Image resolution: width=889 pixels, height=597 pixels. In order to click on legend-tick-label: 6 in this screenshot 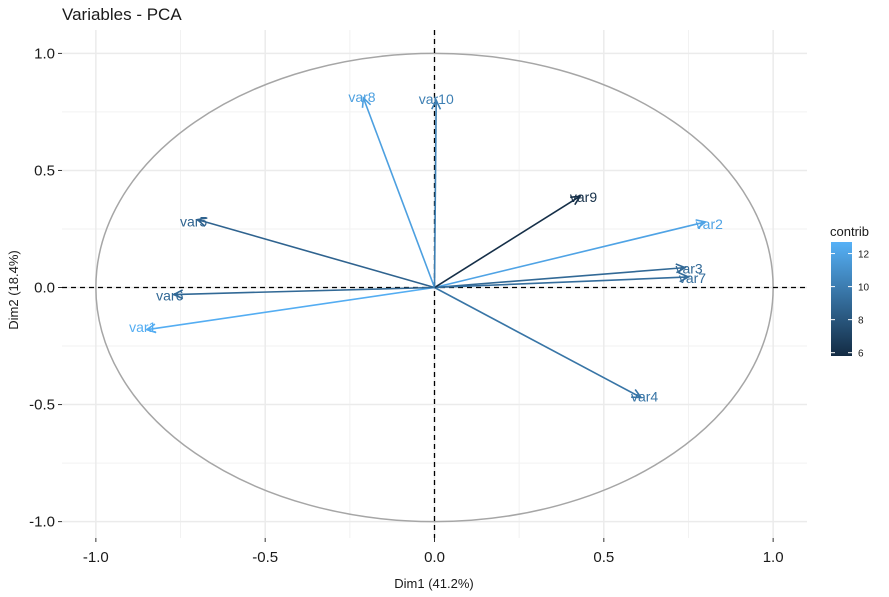, I will do `click(861, 354)`.